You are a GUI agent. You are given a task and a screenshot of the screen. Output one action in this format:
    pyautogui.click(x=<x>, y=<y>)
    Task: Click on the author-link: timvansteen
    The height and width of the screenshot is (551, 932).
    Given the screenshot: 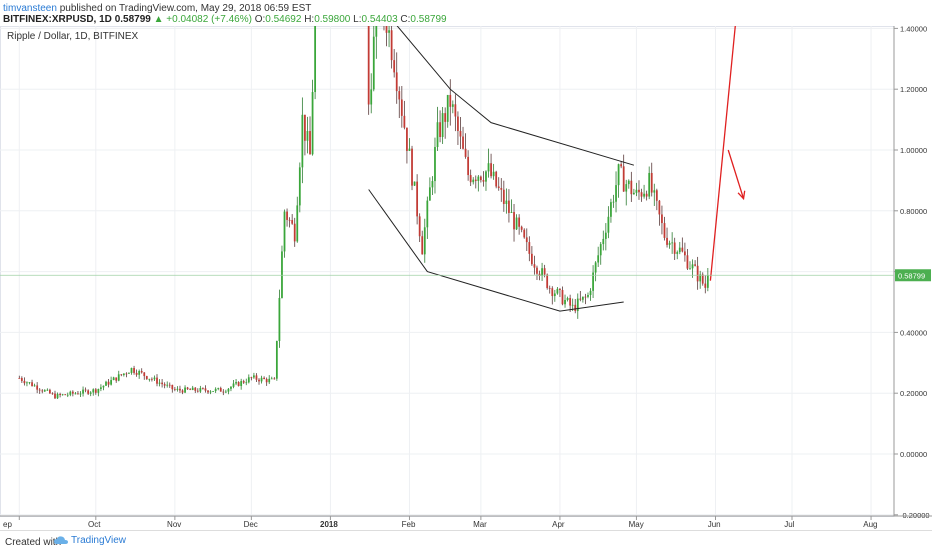 What is the action you would take?
    pyautogui.click(x=30, y=8)
    